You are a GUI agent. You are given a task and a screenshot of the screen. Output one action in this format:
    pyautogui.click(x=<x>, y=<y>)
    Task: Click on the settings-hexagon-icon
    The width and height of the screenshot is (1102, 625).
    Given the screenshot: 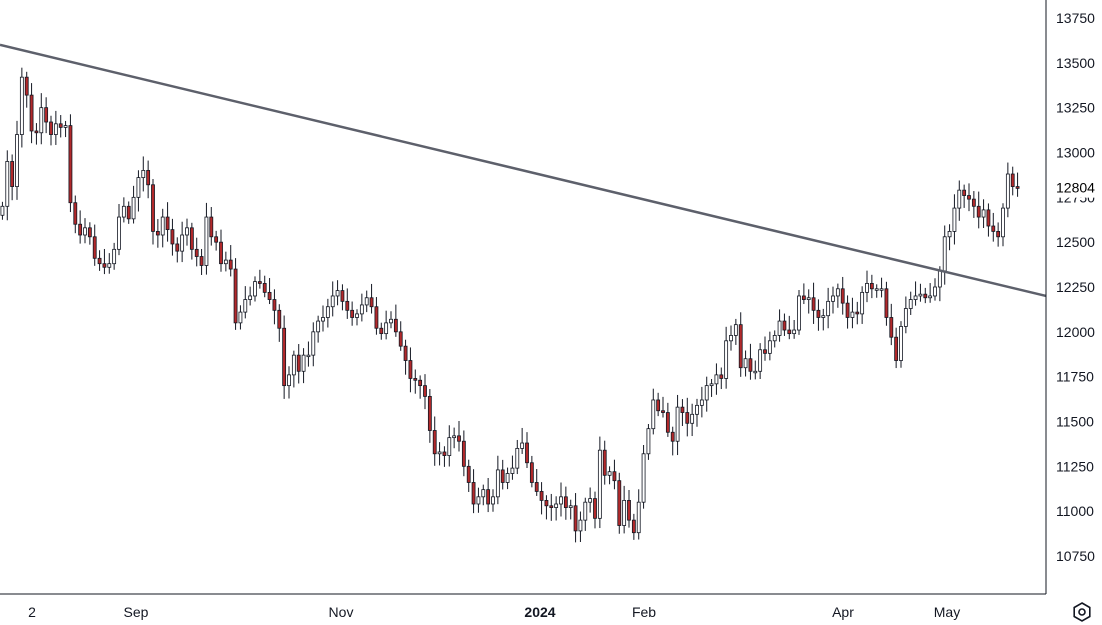 What is the action you would take?
    pyautogui.click(x=1082, y=612)
    